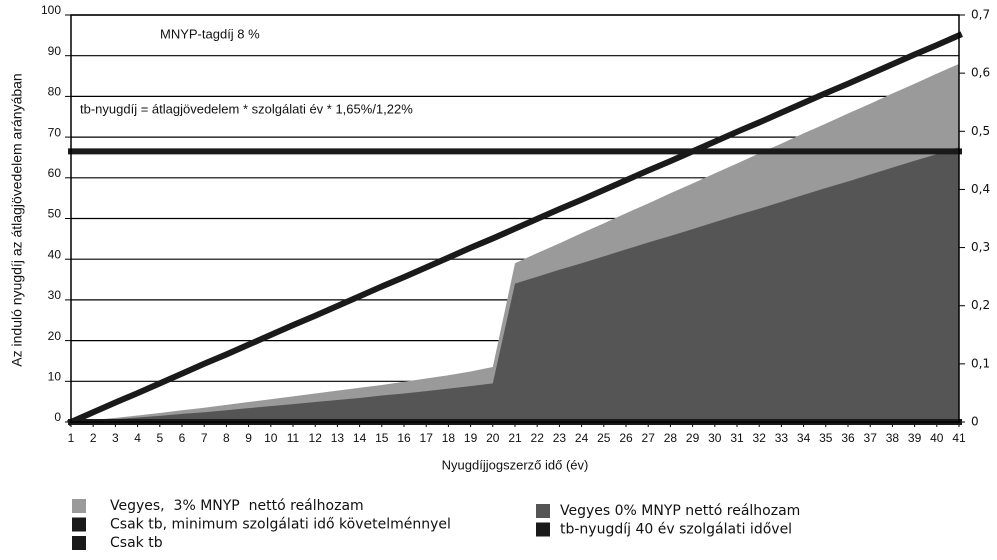 Image resolution: width=997 pixels, height=560 pixels. Describe the element at coordinates (316, 438) in the screenshot. I see `x-tick-label: 12` at that location.